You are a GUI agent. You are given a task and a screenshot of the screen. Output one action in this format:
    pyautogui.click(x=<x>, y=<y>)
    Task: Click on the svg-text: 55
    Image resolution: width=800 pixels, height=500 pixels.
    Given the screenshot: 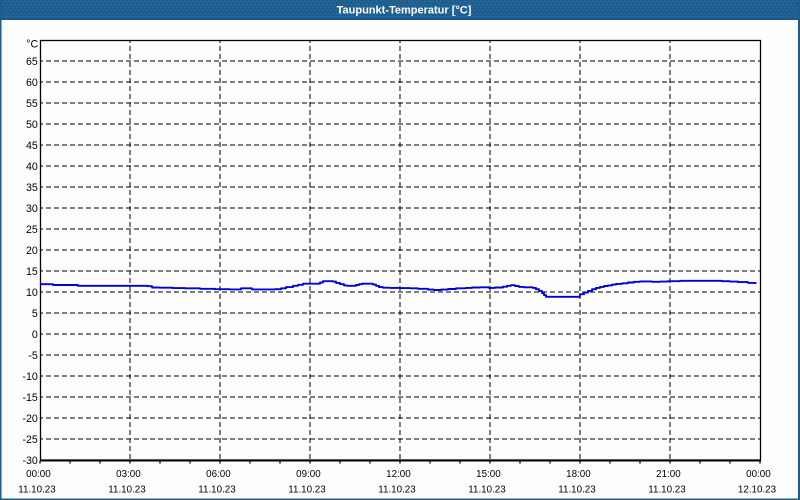 What is the action you would take?
    pyautogui.click(x=32, y=104)
    